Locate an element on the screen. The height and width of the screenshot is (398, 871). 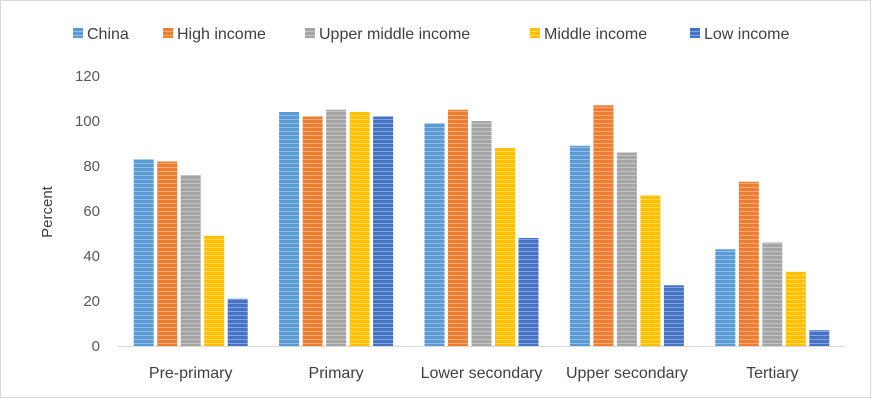
bar-group-upper-secondary is located at coordinates (626, 225).